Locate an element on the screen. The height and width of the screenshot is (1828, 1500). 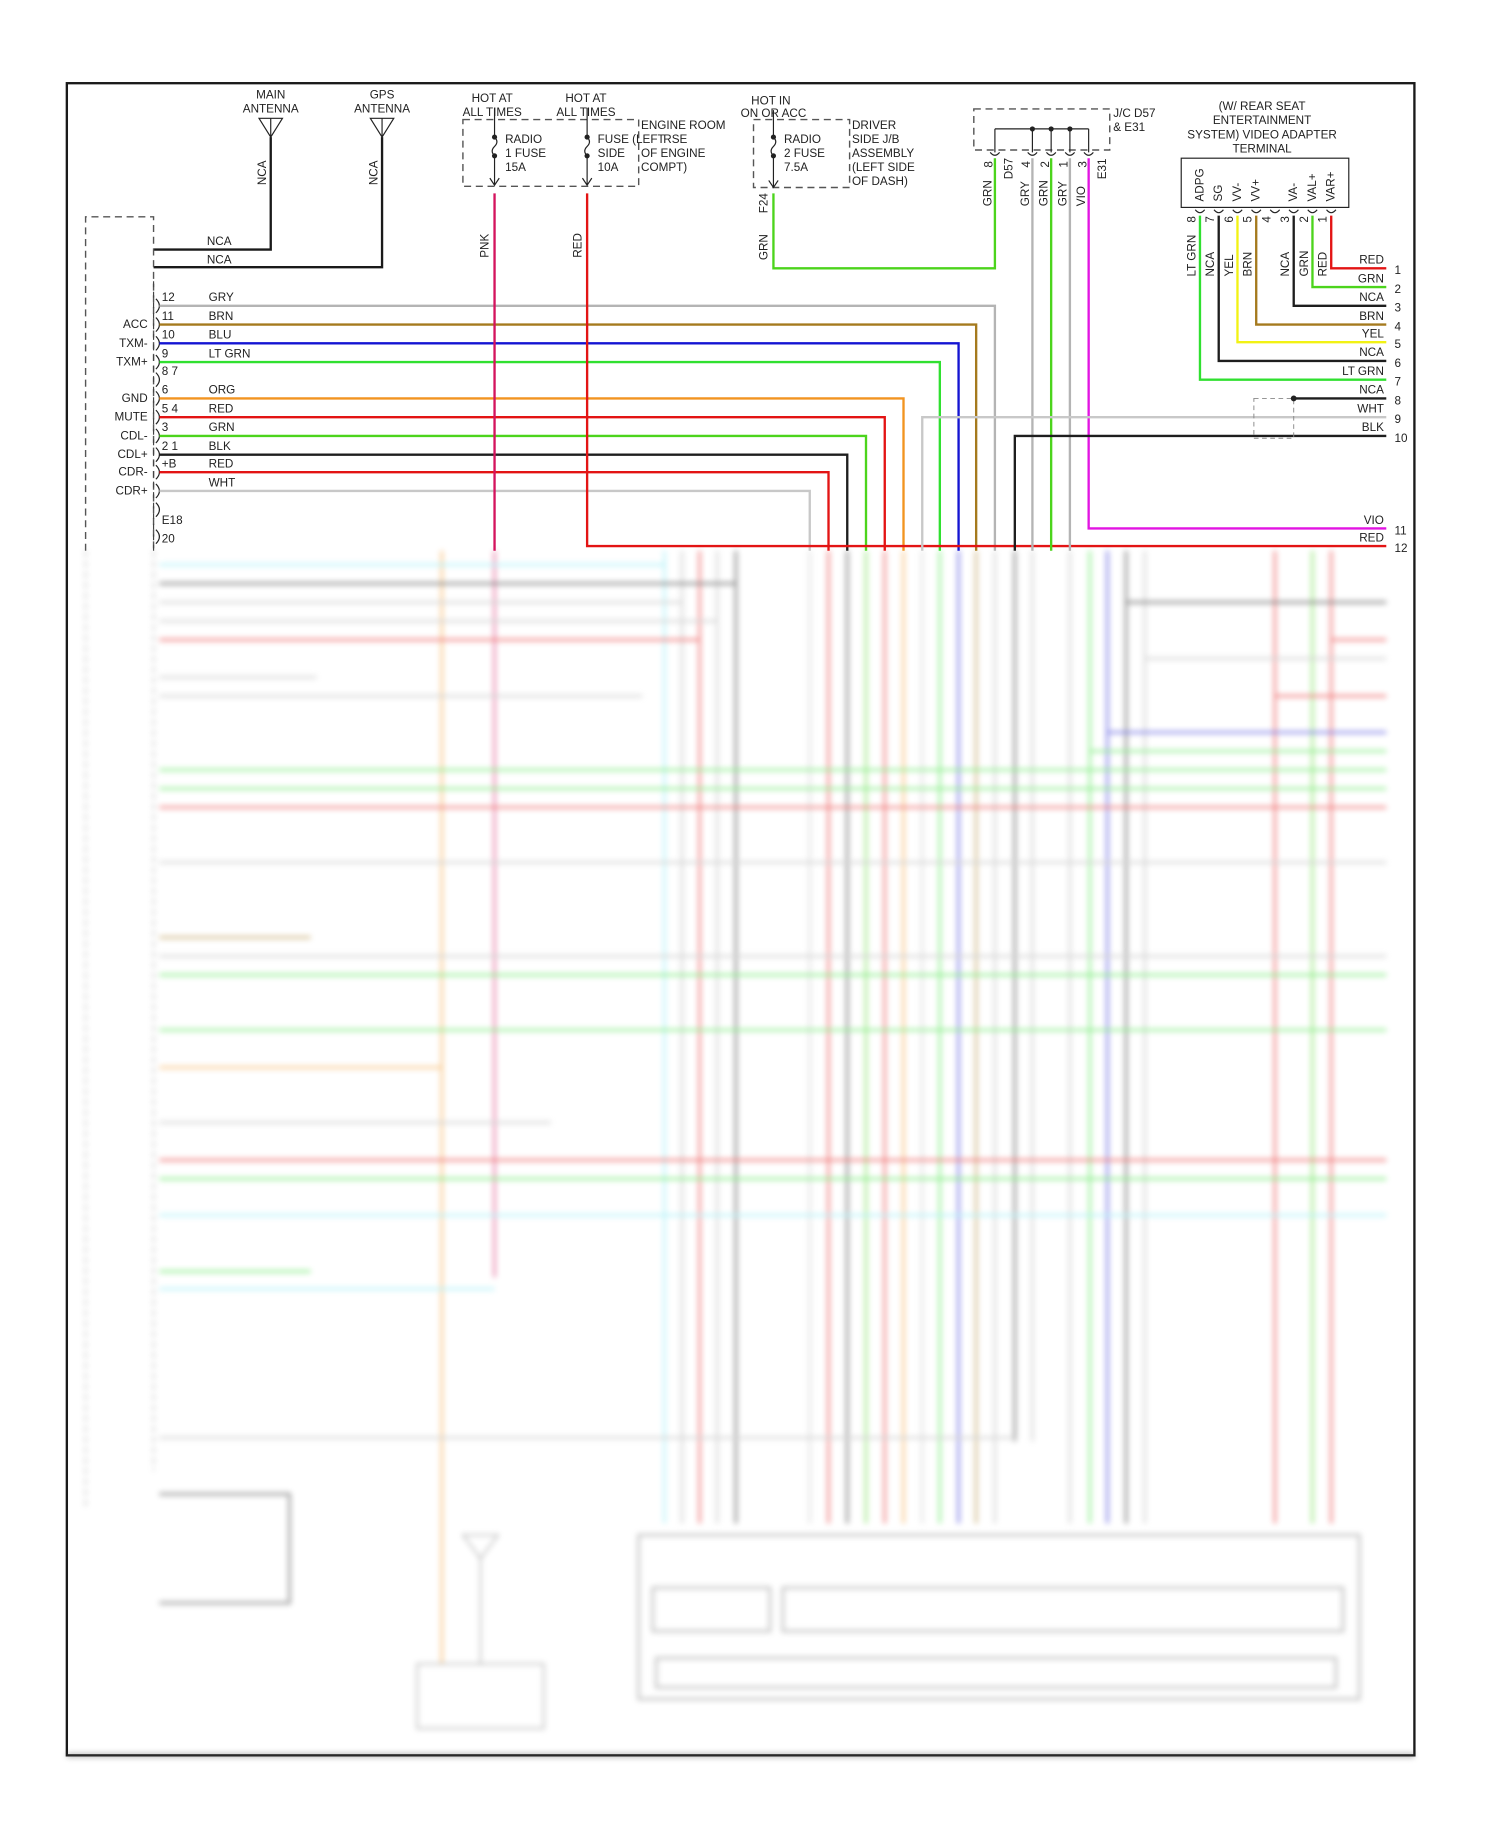
pin-number: 3 is located at coordinates (1285, 219).